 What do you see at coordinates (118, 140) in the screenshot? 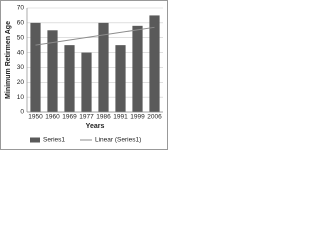
I see `legend-label: Linear (Series1)` at bounding box center [118, 140].